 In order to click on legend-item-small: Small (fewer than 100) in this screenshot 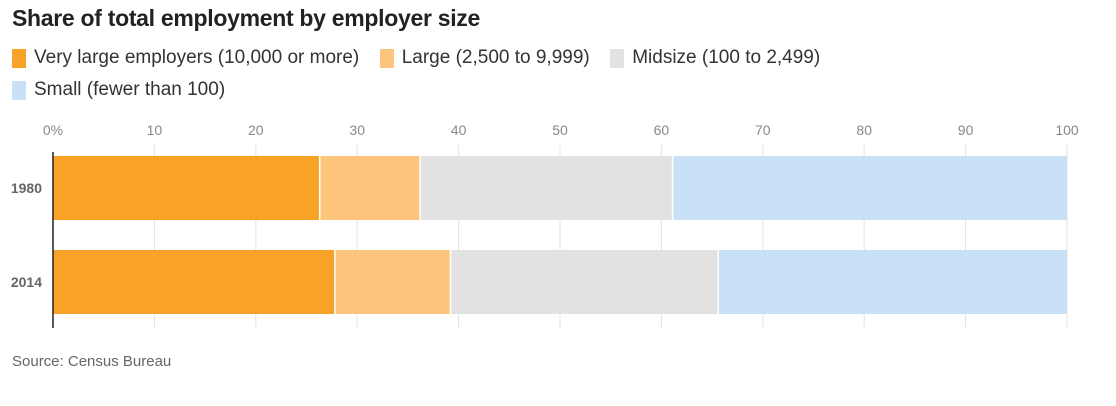, I will do `click(118, 90)`.